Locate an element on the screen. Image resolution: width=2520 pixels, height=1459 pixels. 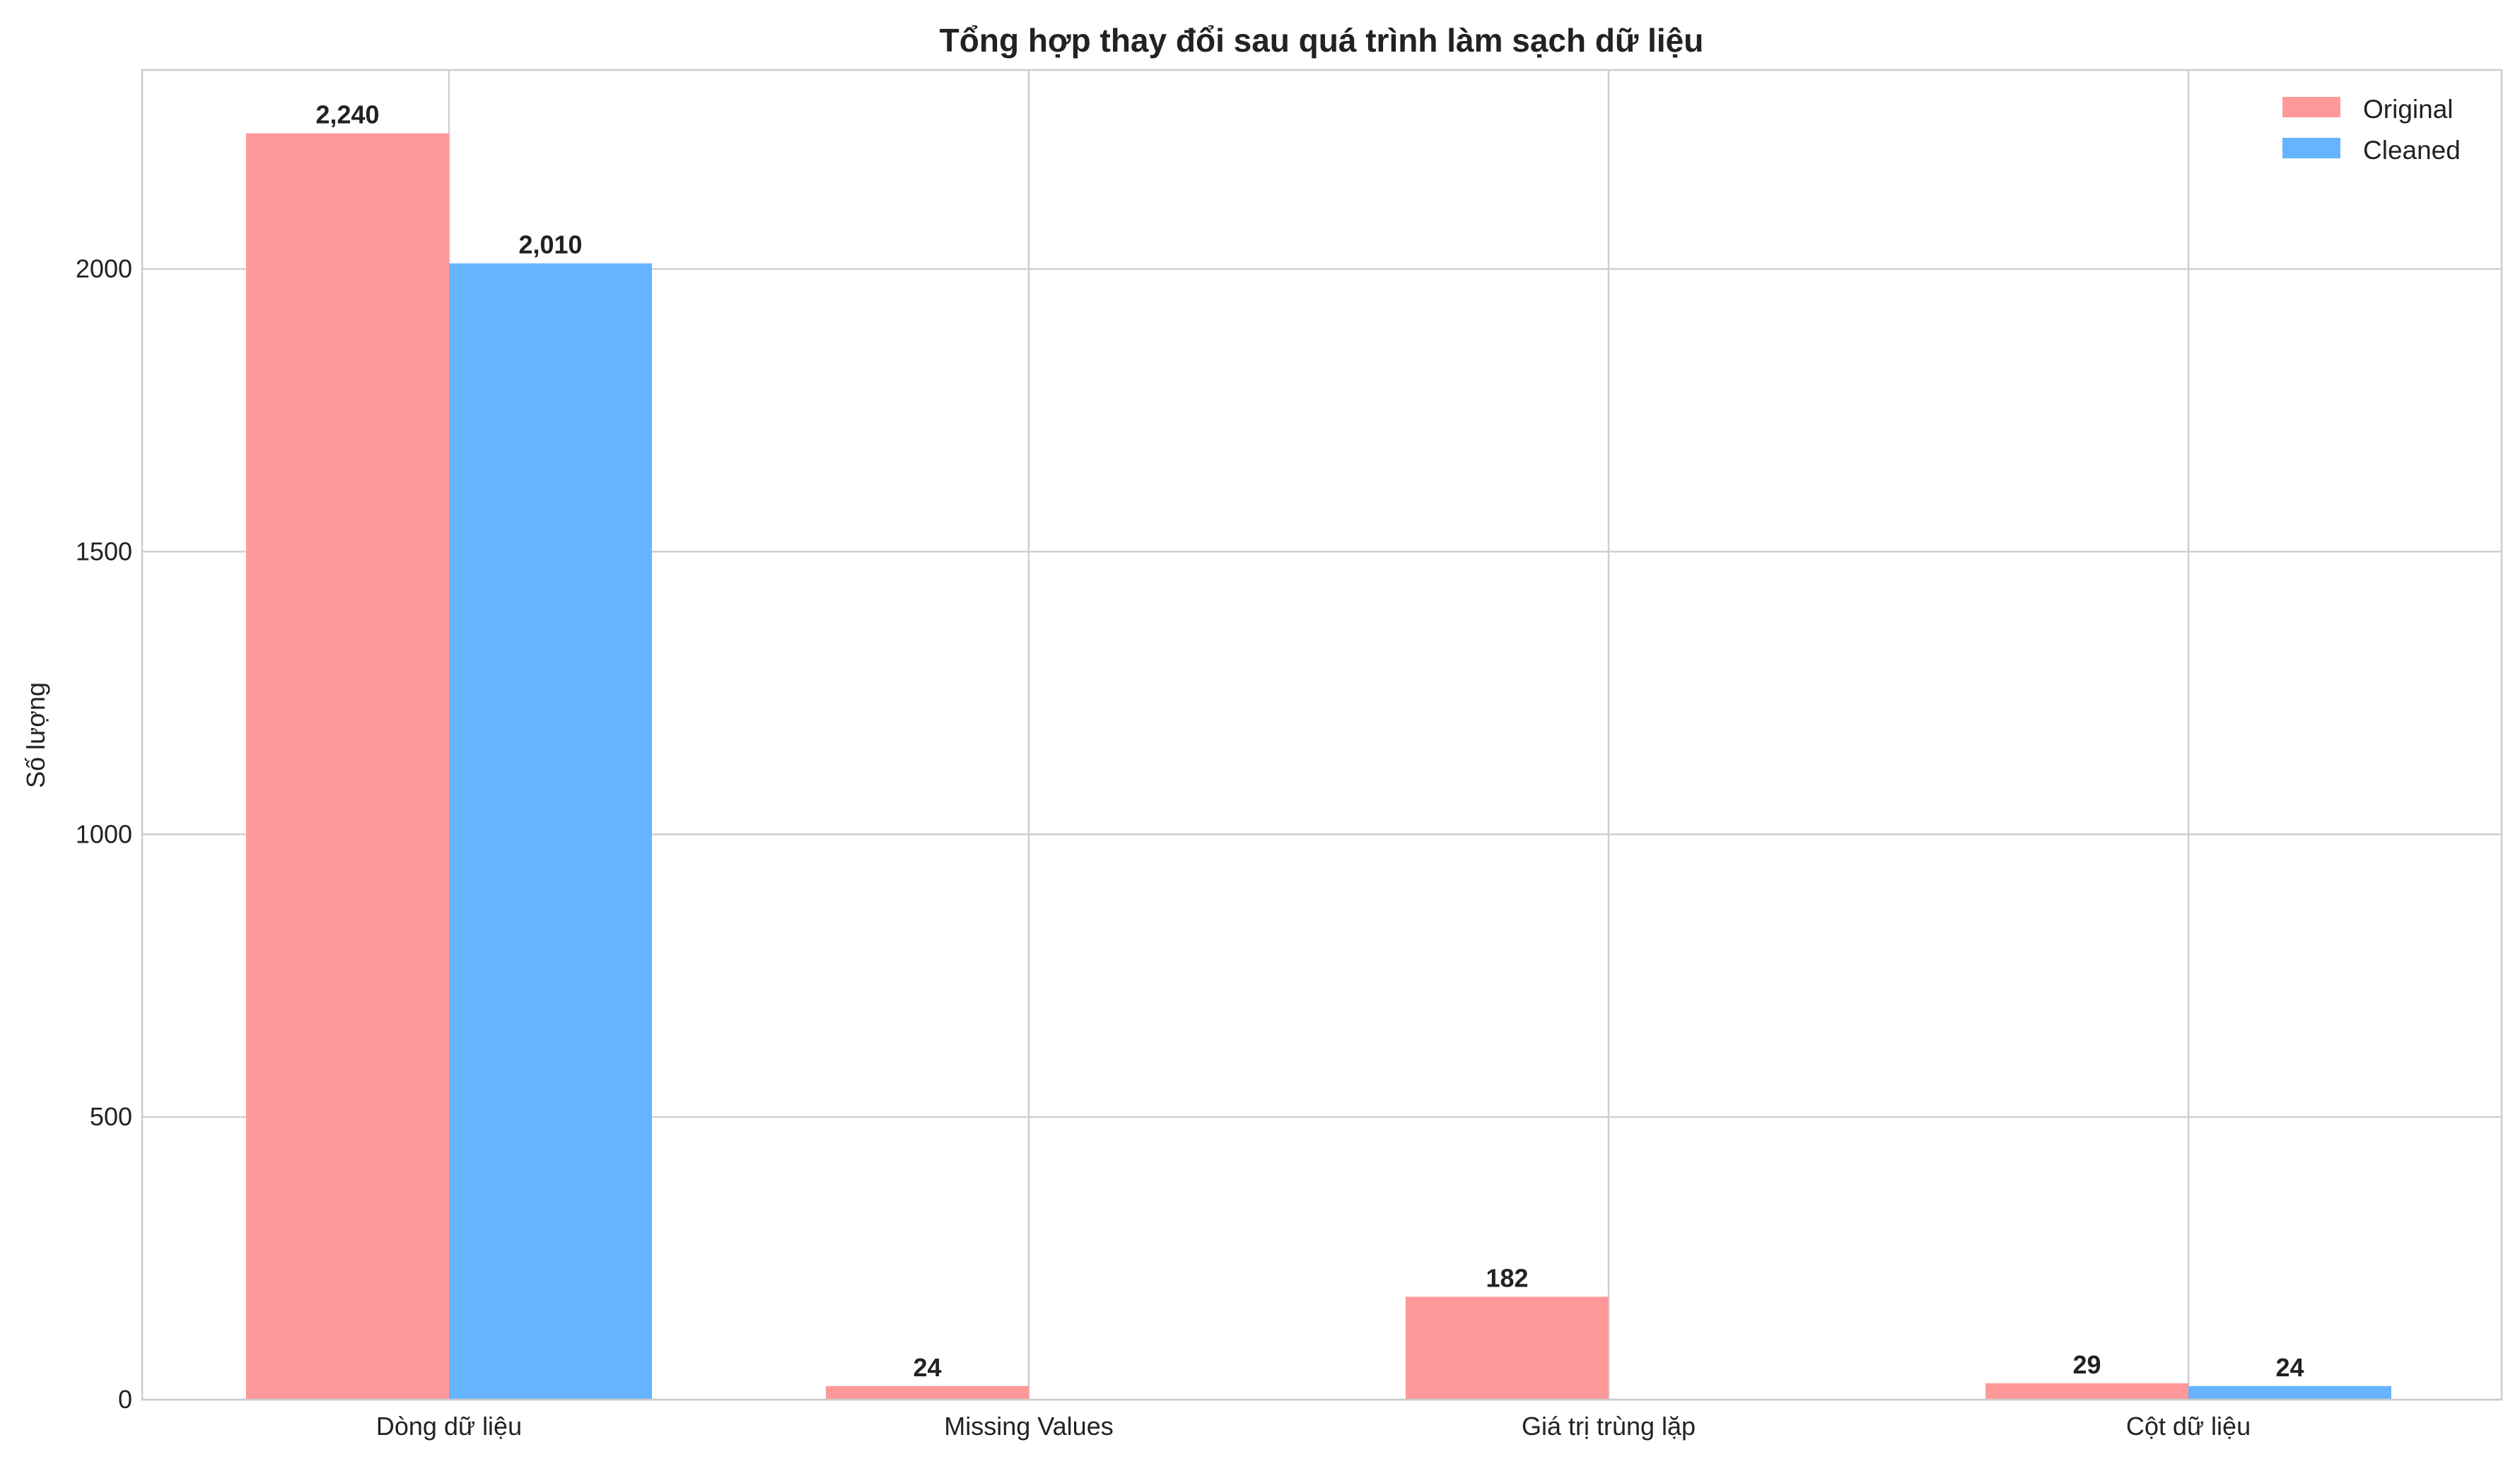
data-label-original: 182 is located at coordinates (1507, 1277).